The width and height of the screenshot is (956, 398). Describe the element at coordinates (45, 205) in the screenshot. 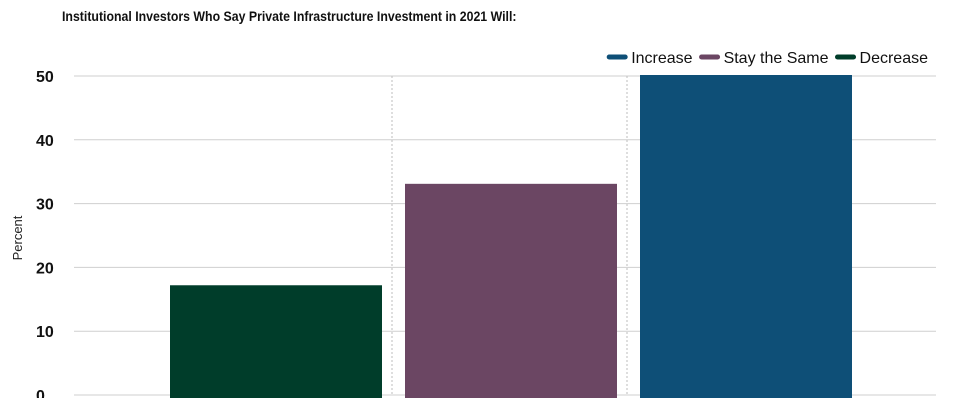

I see `y-tick-label: 30` at that location.